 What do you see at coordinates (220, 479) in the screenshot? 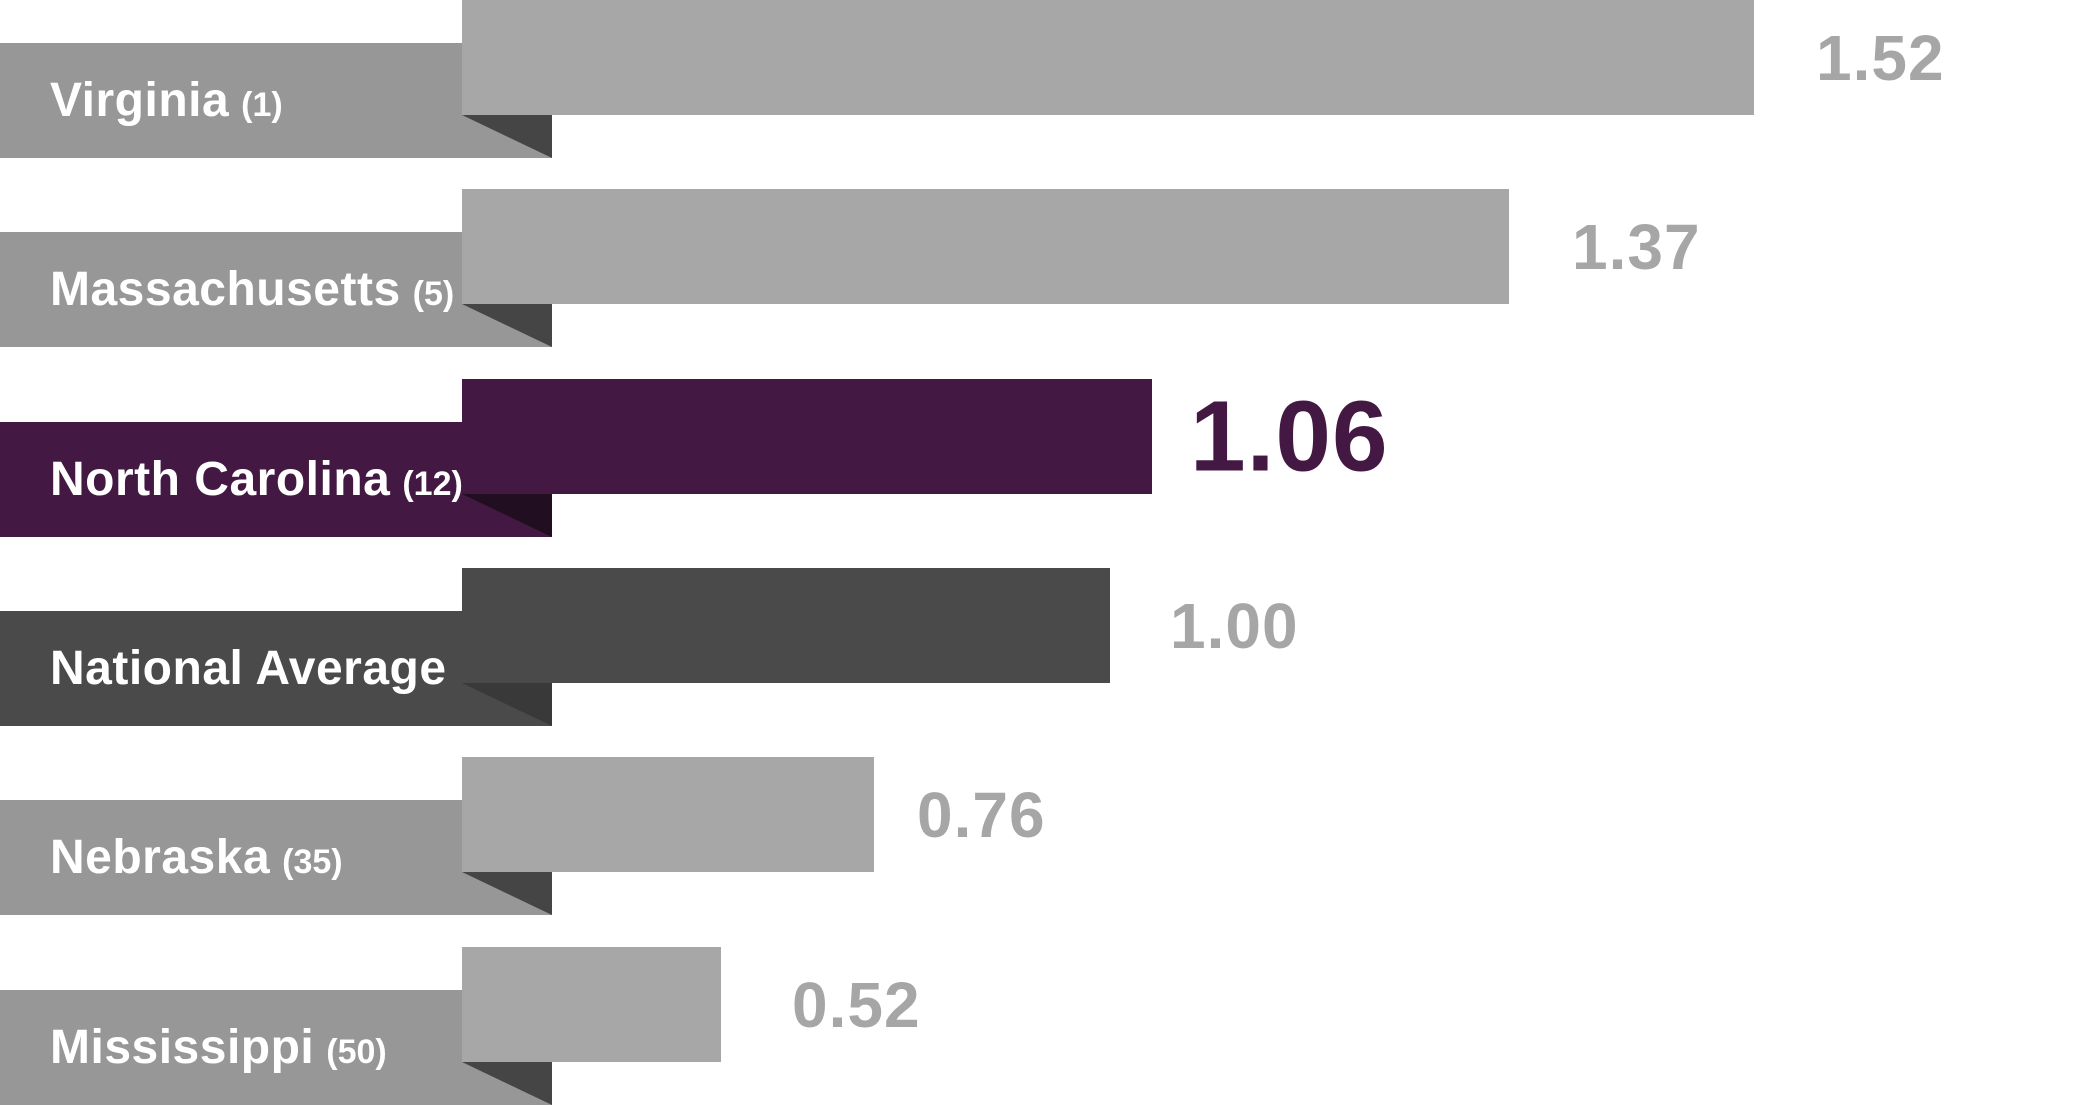
I see `category-label: North Carolina` at bounding box center [220, 479].